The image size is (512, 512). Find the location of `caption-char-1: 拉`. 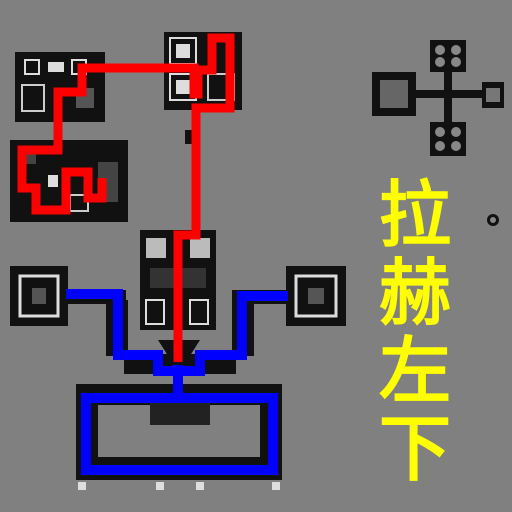

caption-char-1: 拉 is located at coordinates (414, 214).